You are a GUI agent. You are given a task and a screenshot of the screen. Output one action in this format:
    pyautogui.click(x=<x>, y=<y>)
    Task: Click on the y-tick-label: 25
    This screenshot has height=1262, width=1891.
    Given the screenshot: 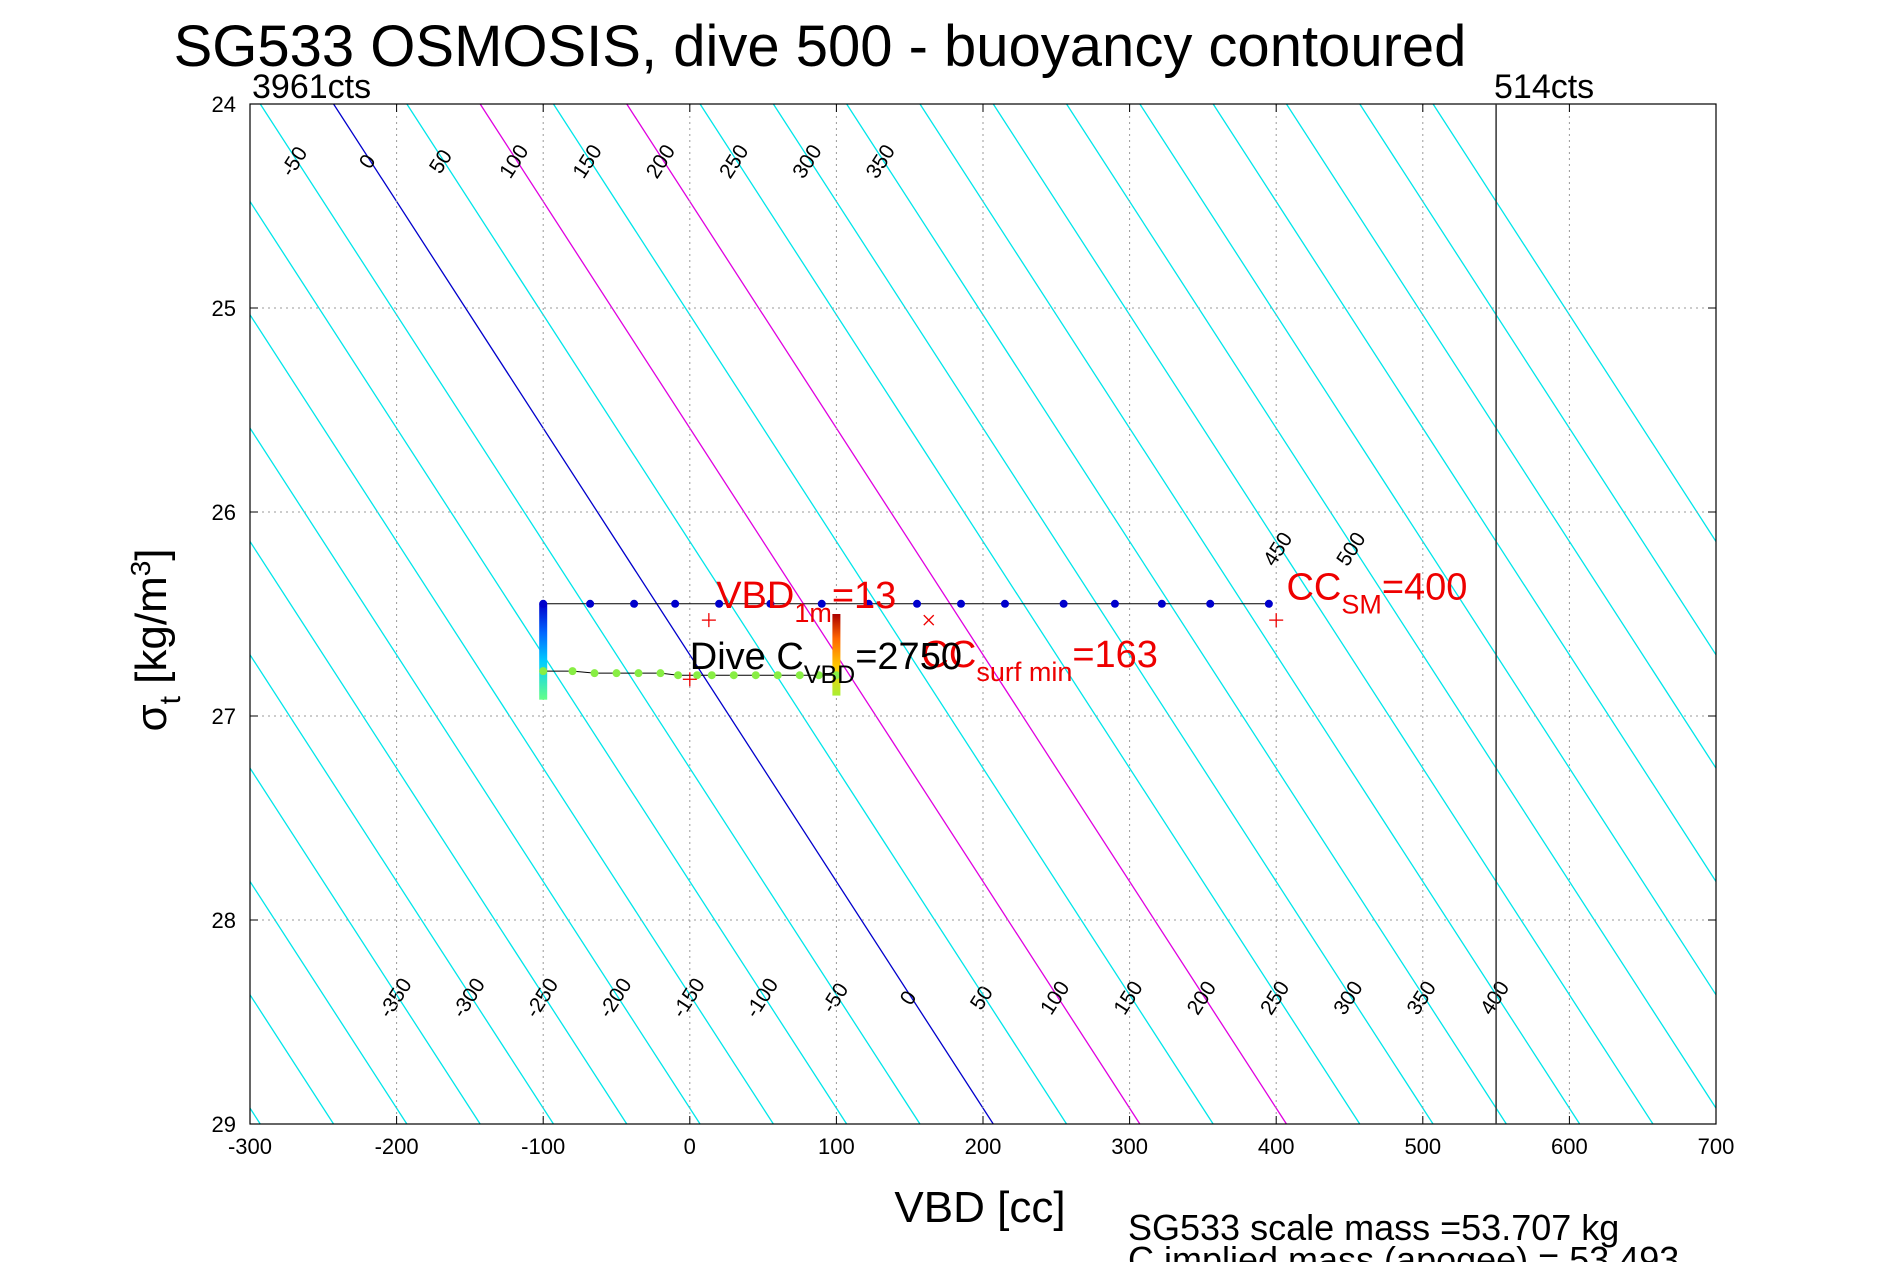 What is the action you would take?
    pyautogui.click(x=224, y=308)
    